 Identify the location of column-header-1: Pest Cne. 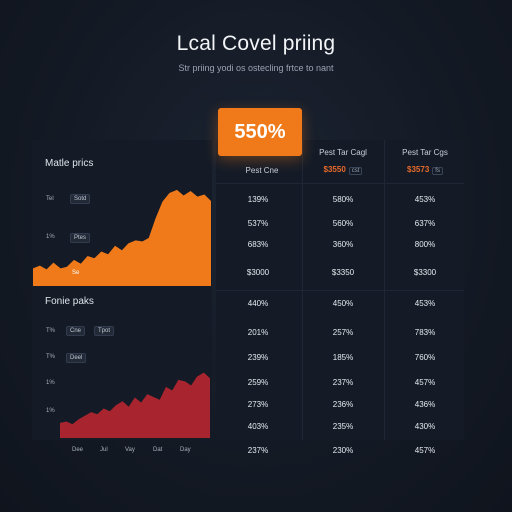
(262, 170).